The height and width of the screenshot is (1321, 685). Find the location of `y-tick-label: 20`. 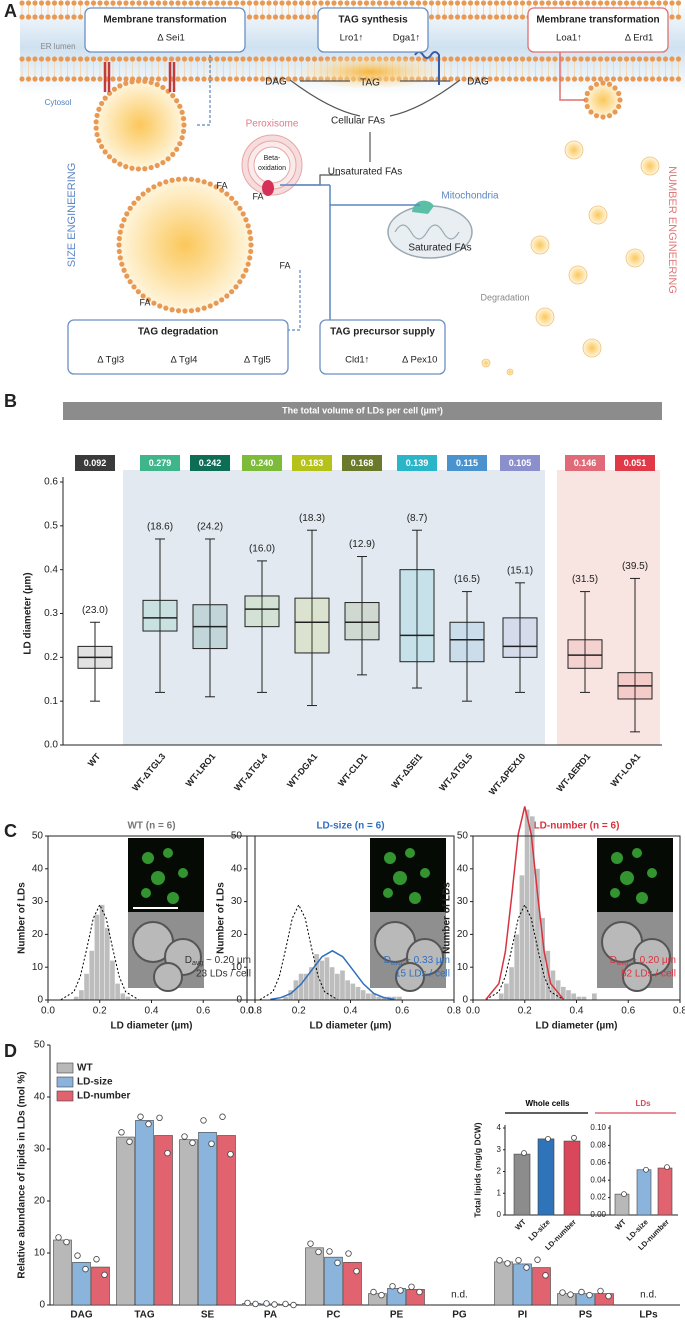

y-tick-label: 20 is located at coordinates (40, 1201).